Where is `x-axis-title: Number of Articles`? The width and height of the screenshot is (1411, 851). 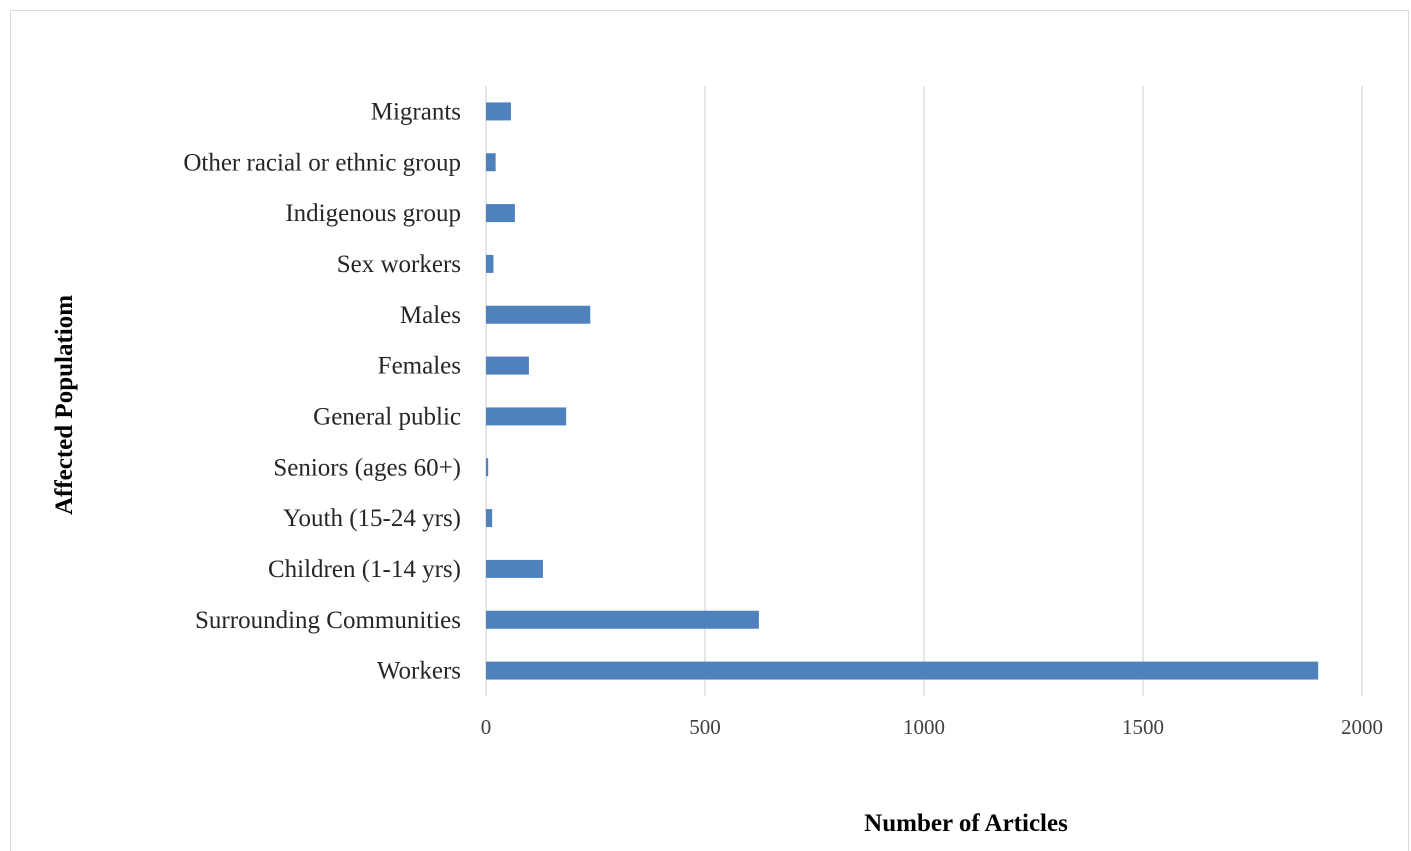 x-axis-title: Number of Articles is located at coordinates (966, 823).